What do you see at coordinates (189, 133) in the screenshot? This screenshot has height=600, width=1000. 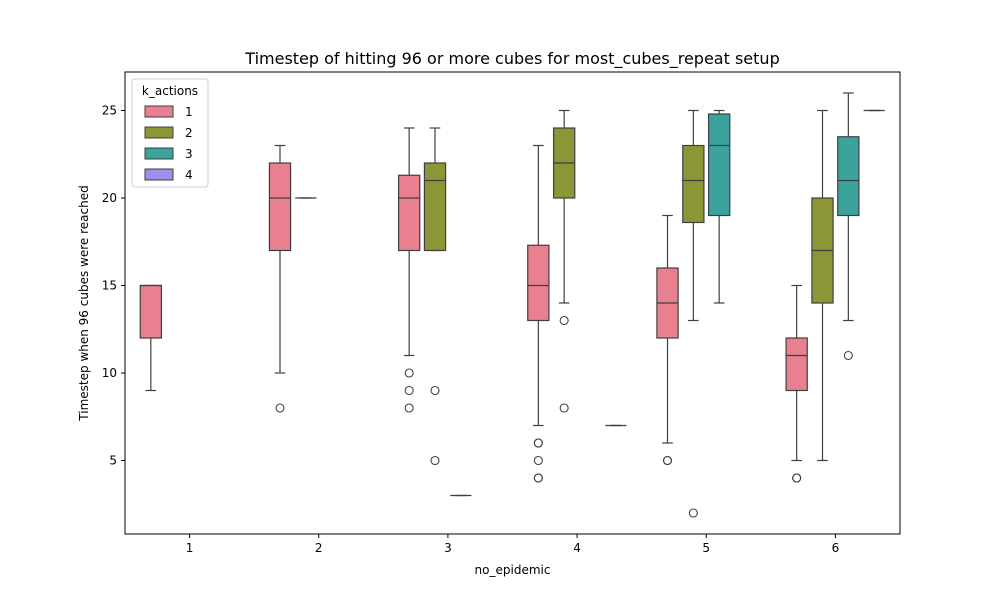 I see `legend-label-2: 2` at bounding box center [189, 133].